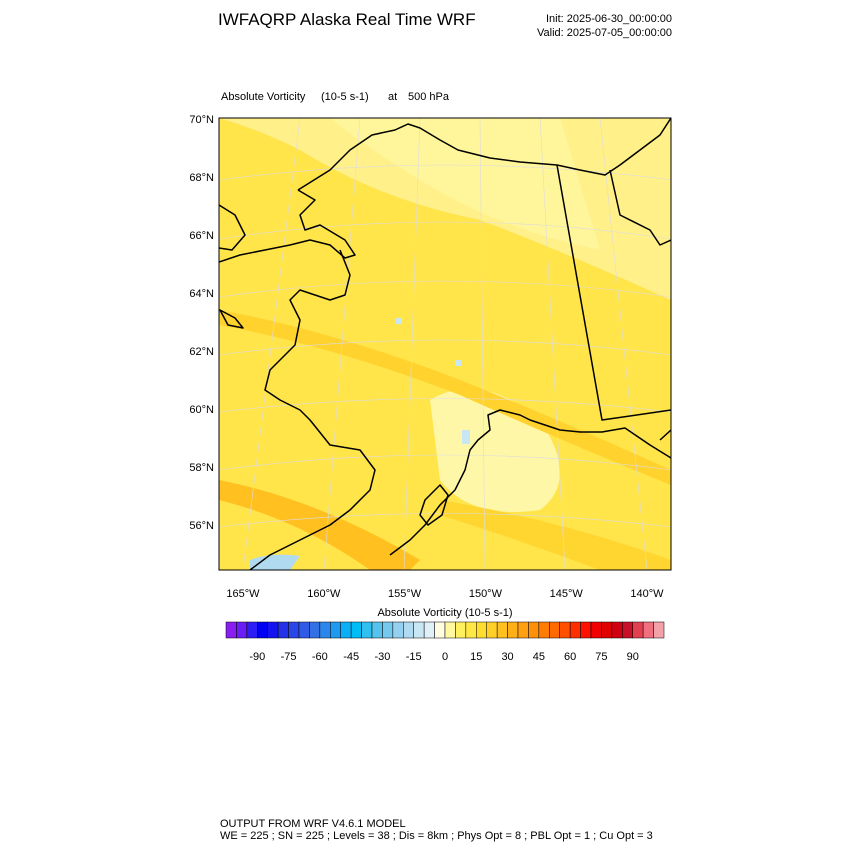 This screenshot has width=850, height=850. What do you see at coordinates (604, 33) in the screenshot?
I see `valid-time: Valid: 2025-07-05_00:00:00` at bounding box center [604, 33].